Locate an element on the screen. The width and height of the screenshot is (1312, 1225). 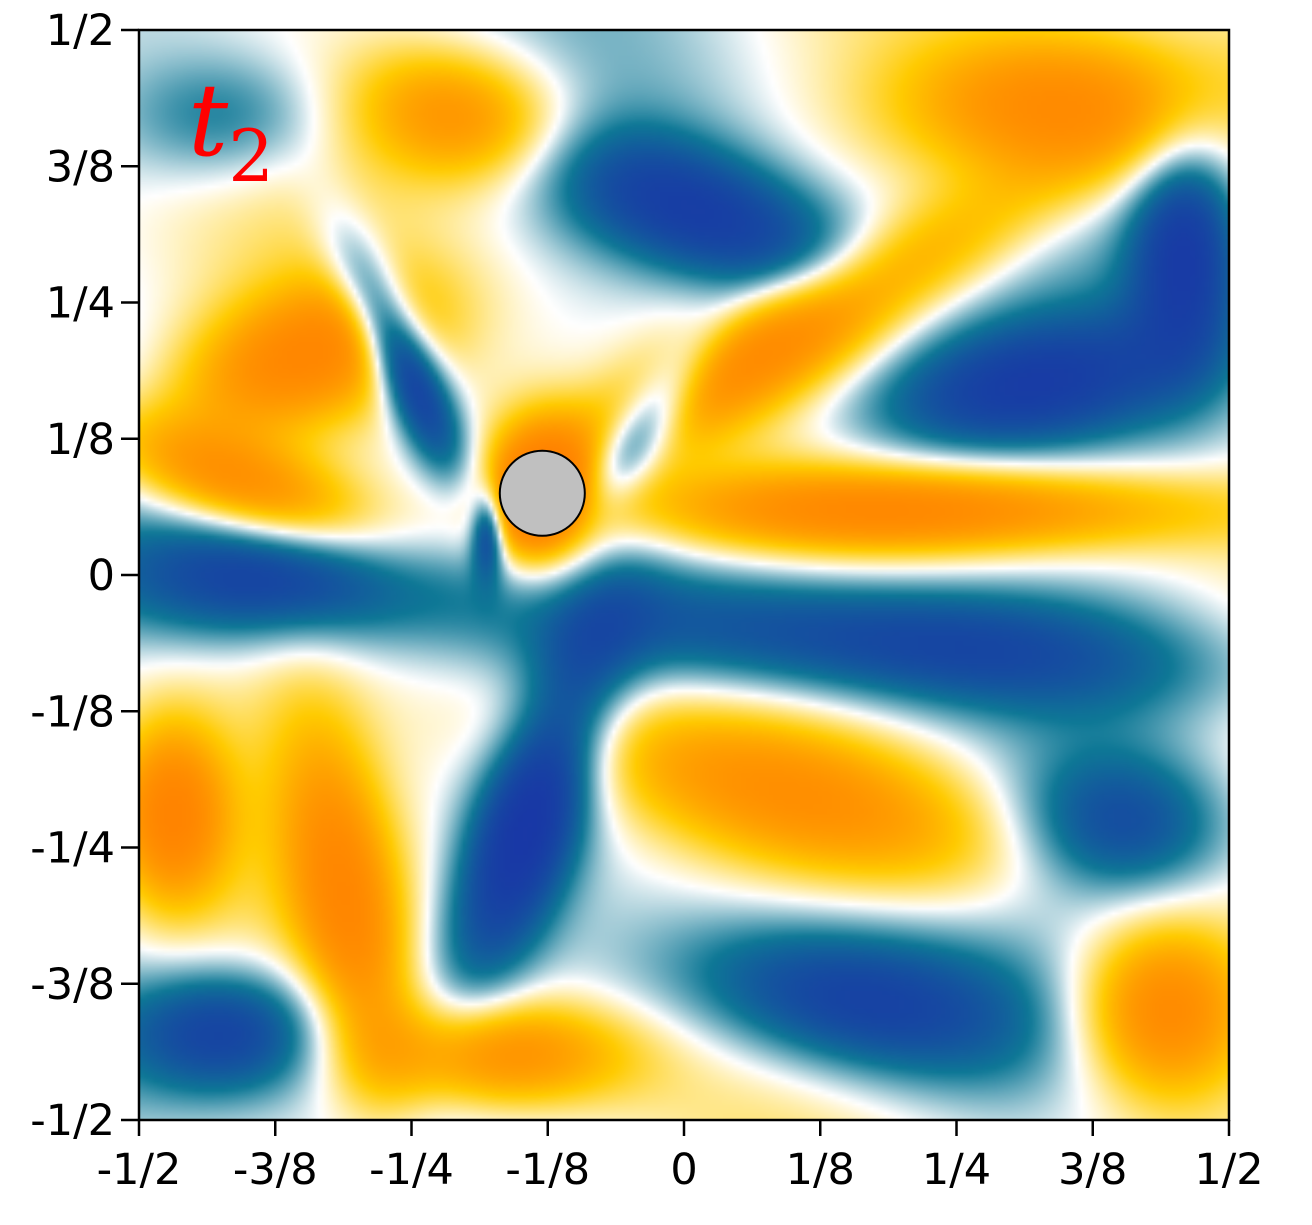
y-tick-label: 1/2 is located at coordinates (80, 31).